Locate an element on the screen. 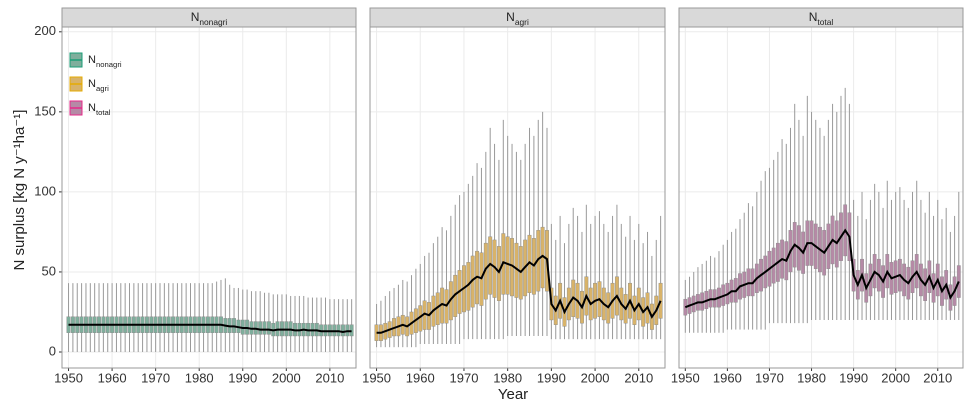 The image size is (965, 404). legend-label: Nnonagri is located at coordinates (105, 61).